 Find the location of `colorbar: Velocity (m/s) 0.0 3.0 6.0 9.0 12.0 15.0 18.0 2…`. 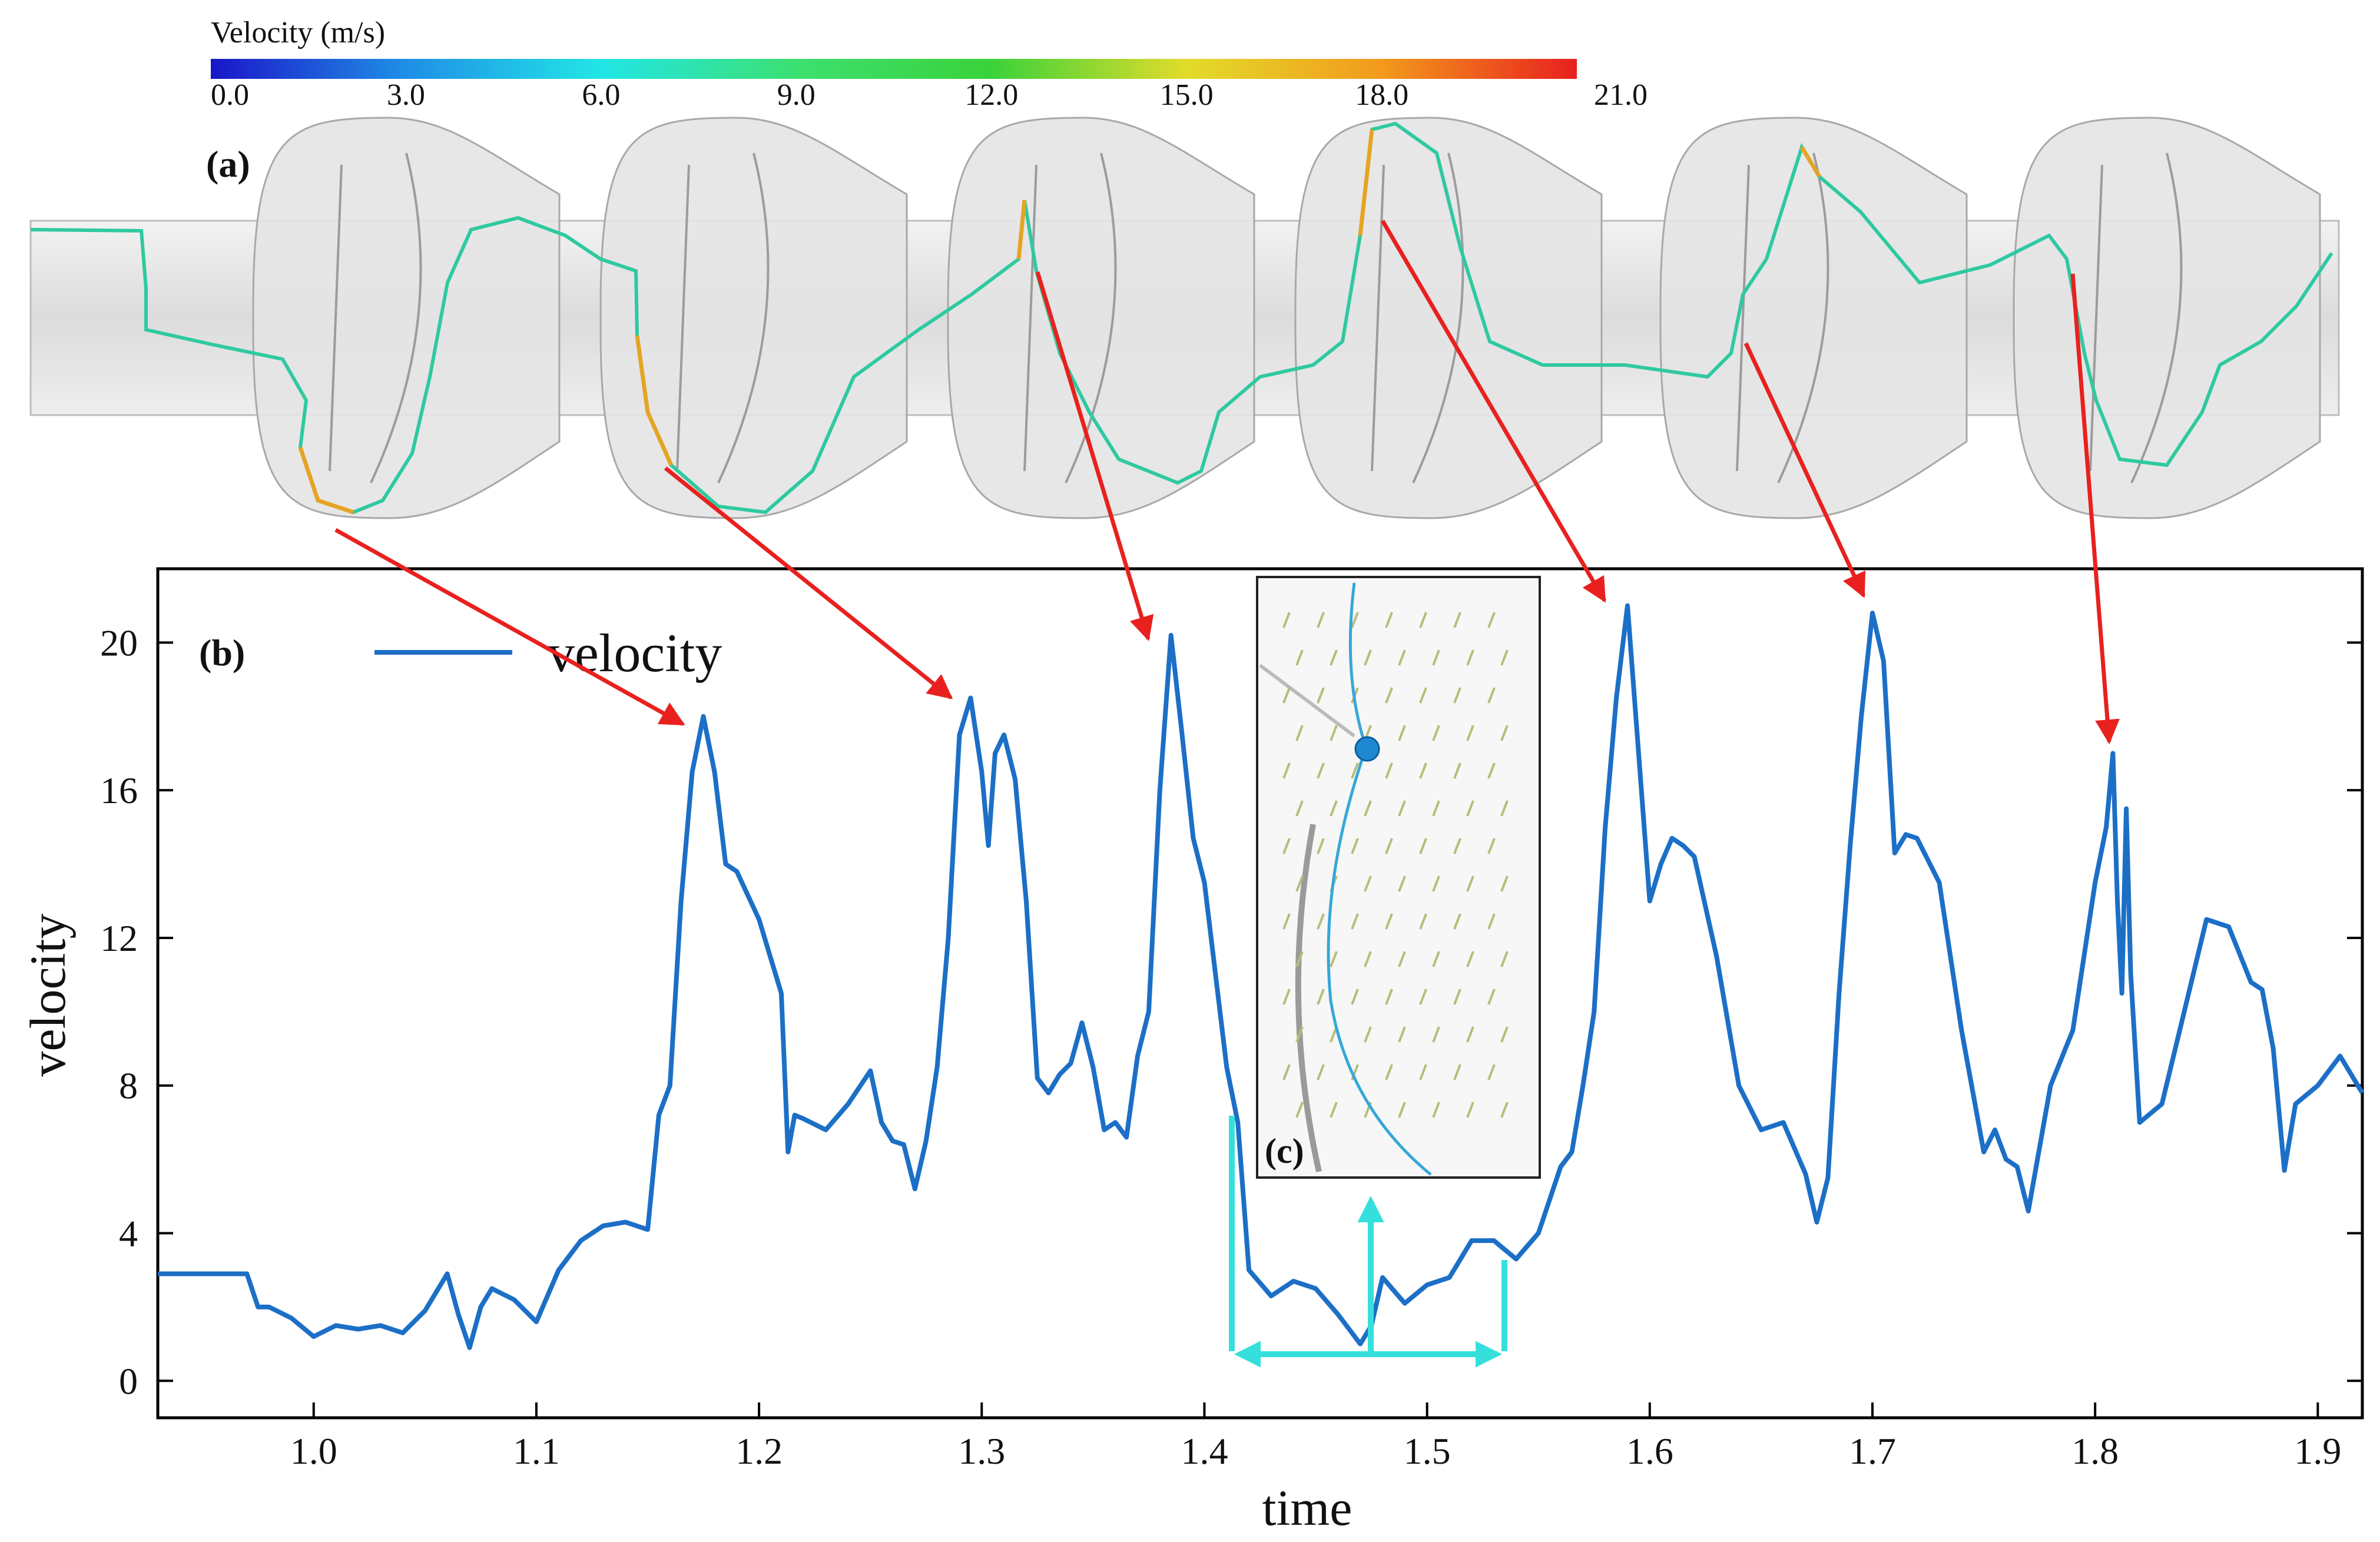

colorbar: Velocity (m/s) 0.0 3.0 6.0 9.0 12.0 15.0 18.0 2… is located at coordinates (929, 64).